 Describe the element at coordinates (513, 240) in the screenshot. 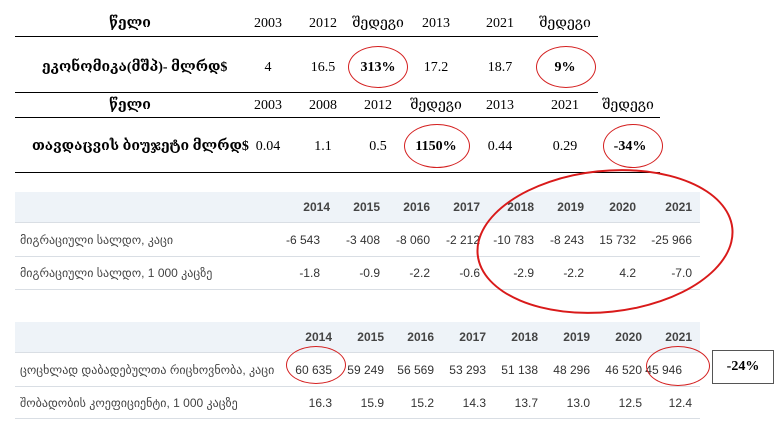

I see `table-cell: -10 783` at that location.